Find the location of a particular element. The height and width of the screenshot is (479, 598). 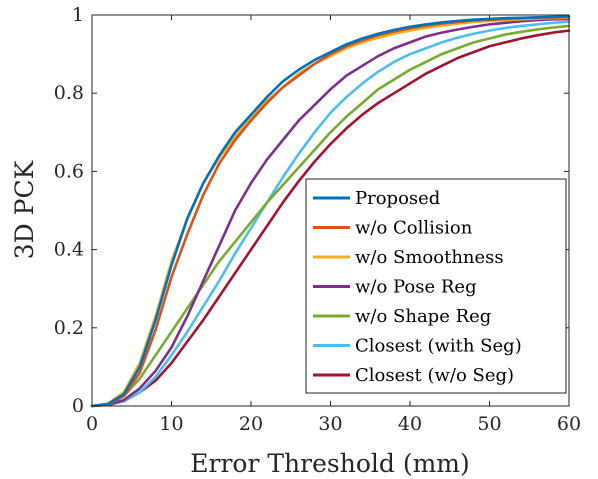

x-tick-label: 0 is located at coordinates (92, 424).